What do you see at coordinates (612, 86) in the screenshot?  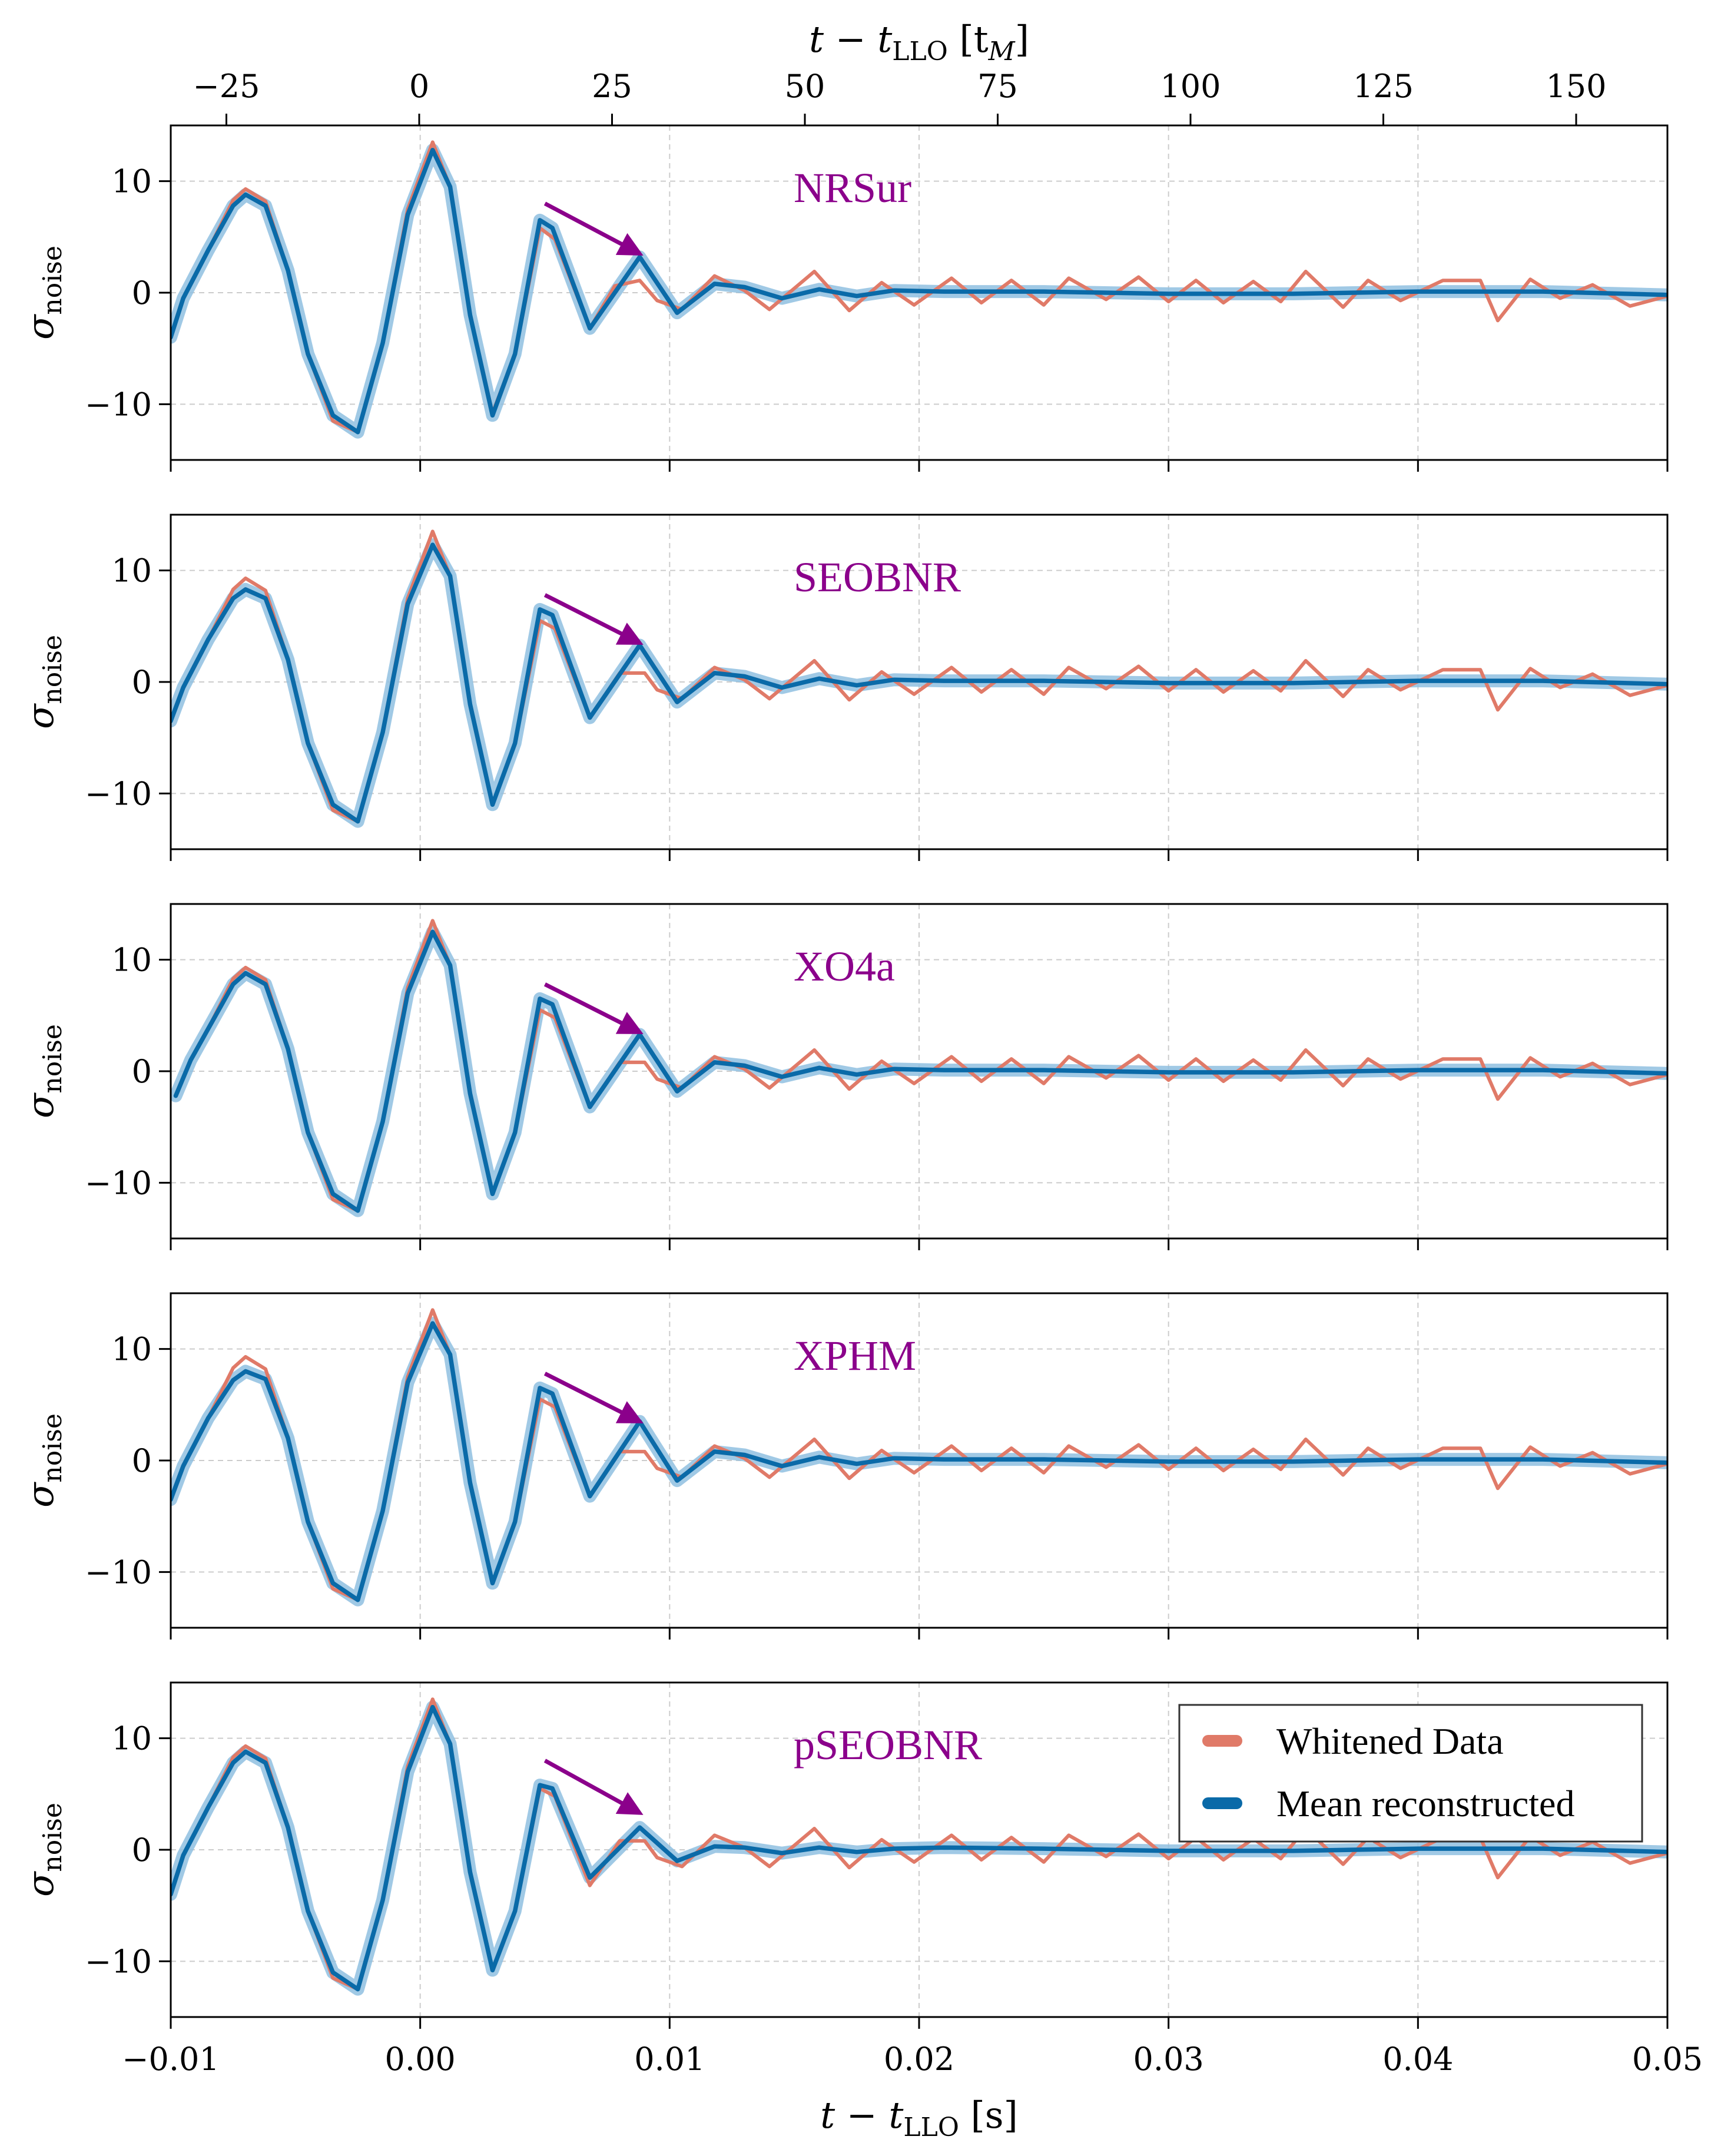 I see `top-x-tick-label: 25` at bounding box center [612, 86].